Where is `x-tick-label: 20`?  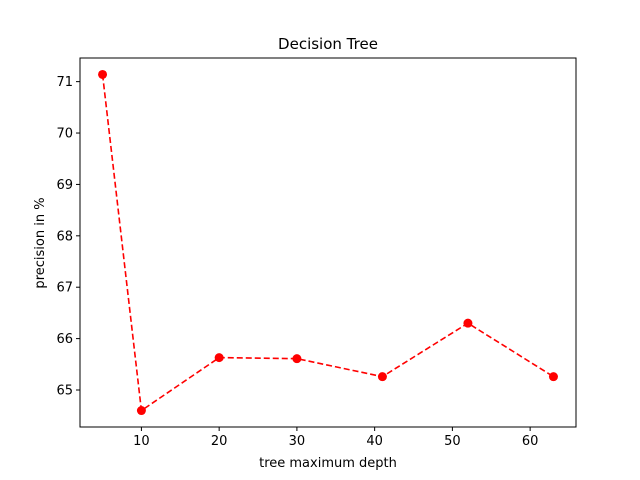
x-tick-label: 20 is located at coordinates (219, 441).